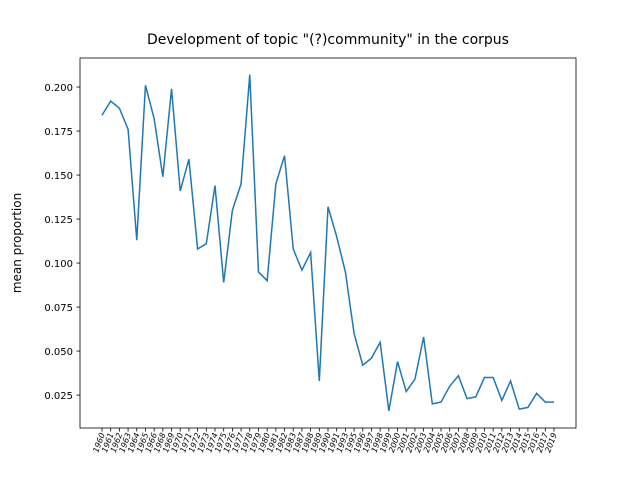 The height and width of the screenshot is (480, 640). What do you see at coordinates (58, 88) in the screenshot?
I see `y-tick-label: 0.200` at bounding box center [58, 88].